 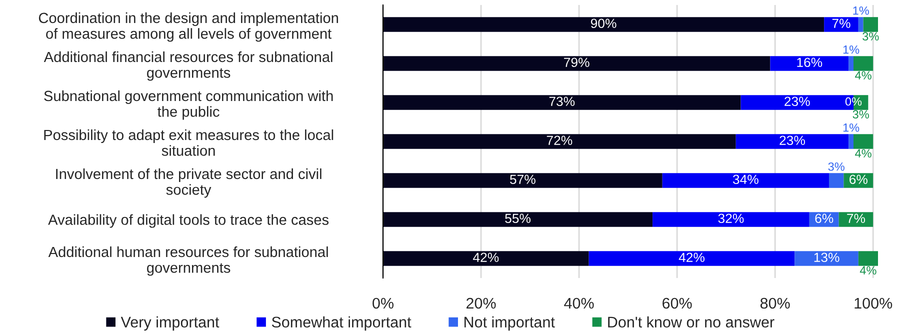 I want to click on x-tick-label: 60%, so click(x=677, y=303).